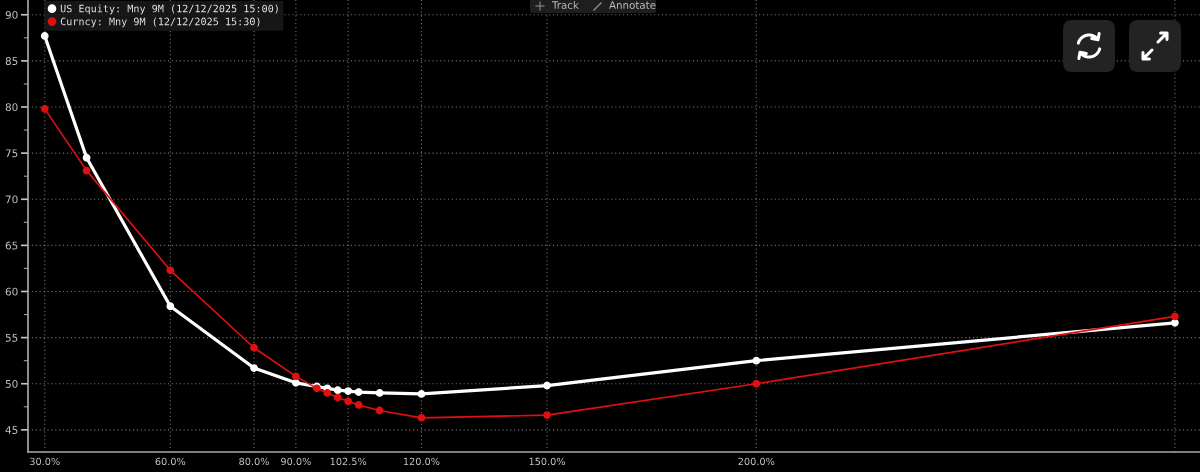 The height and width of the screenshot is (472, 1200). Describe the element at coordinates (632, 5) in the screenshot. I see `annotation: Annotate` at that location.